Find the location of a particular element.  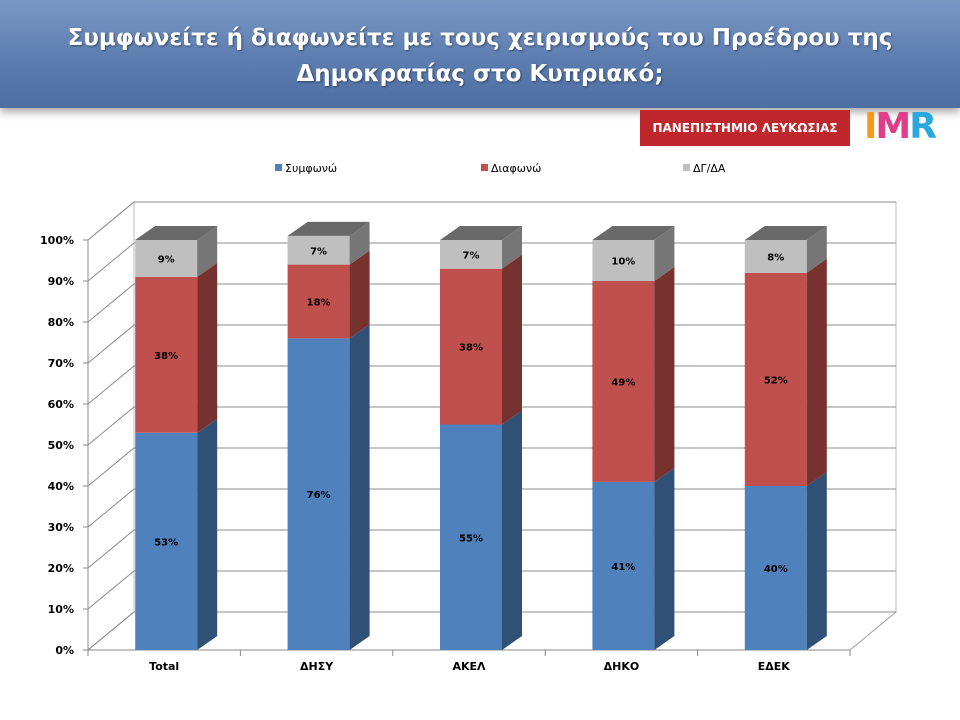

data-label: 40% is located at coordinates (776, 569).